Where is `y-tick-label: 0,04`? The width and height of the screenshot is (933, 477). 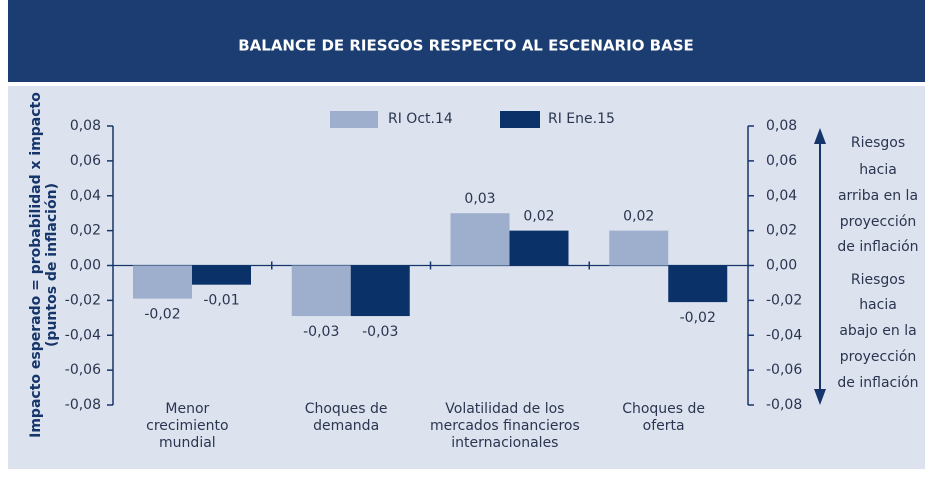 y-tick-label: 0,04 is located at coordinates (85, 196).